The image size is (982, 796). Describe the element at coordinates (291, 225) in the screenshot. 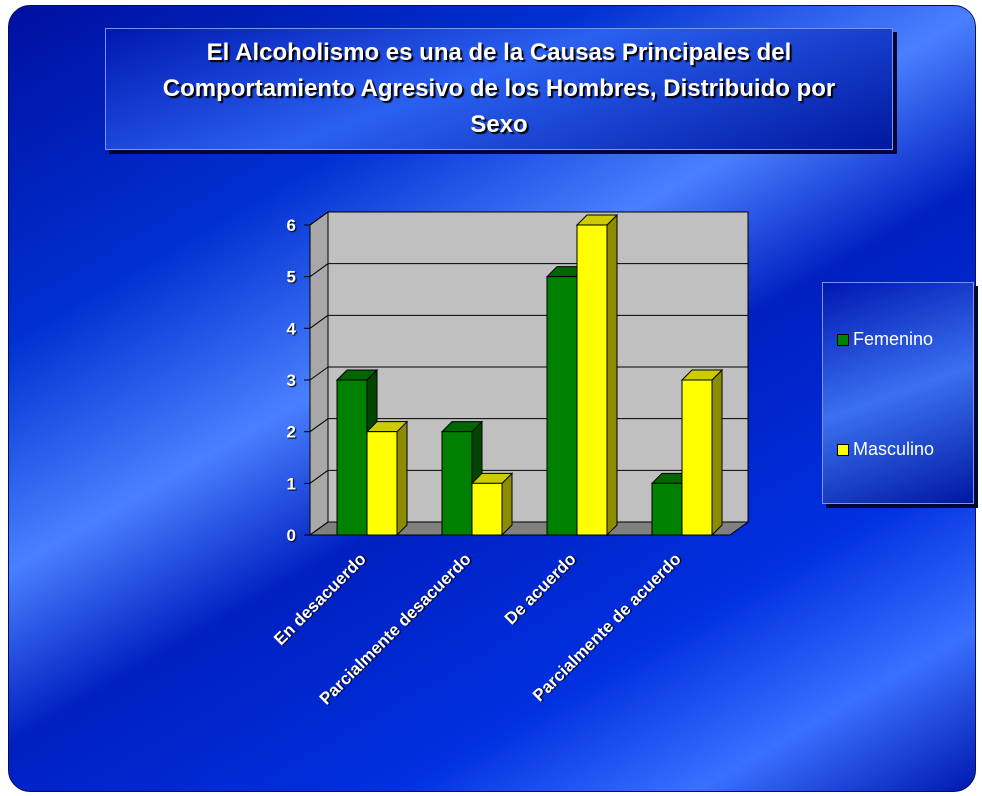

I see `y-tick-label: 6` at that location.